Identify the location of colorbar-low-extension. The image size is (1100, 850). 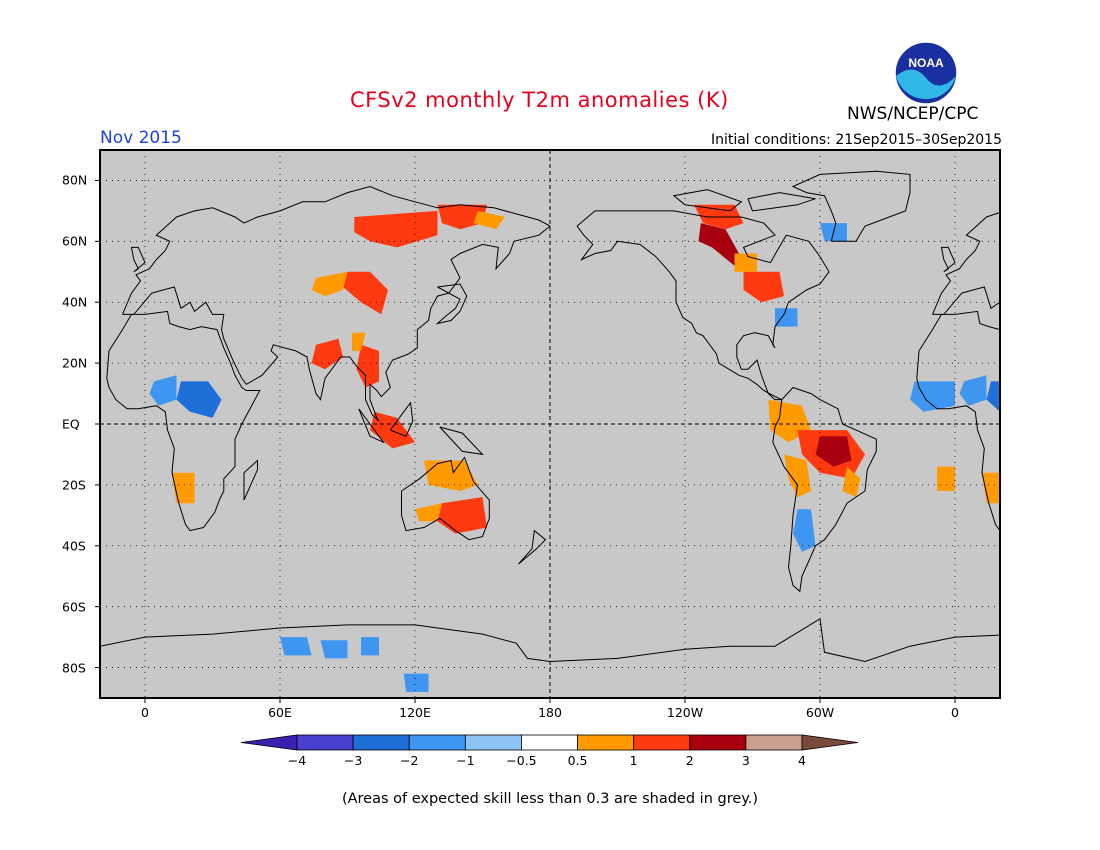
(269, 742).